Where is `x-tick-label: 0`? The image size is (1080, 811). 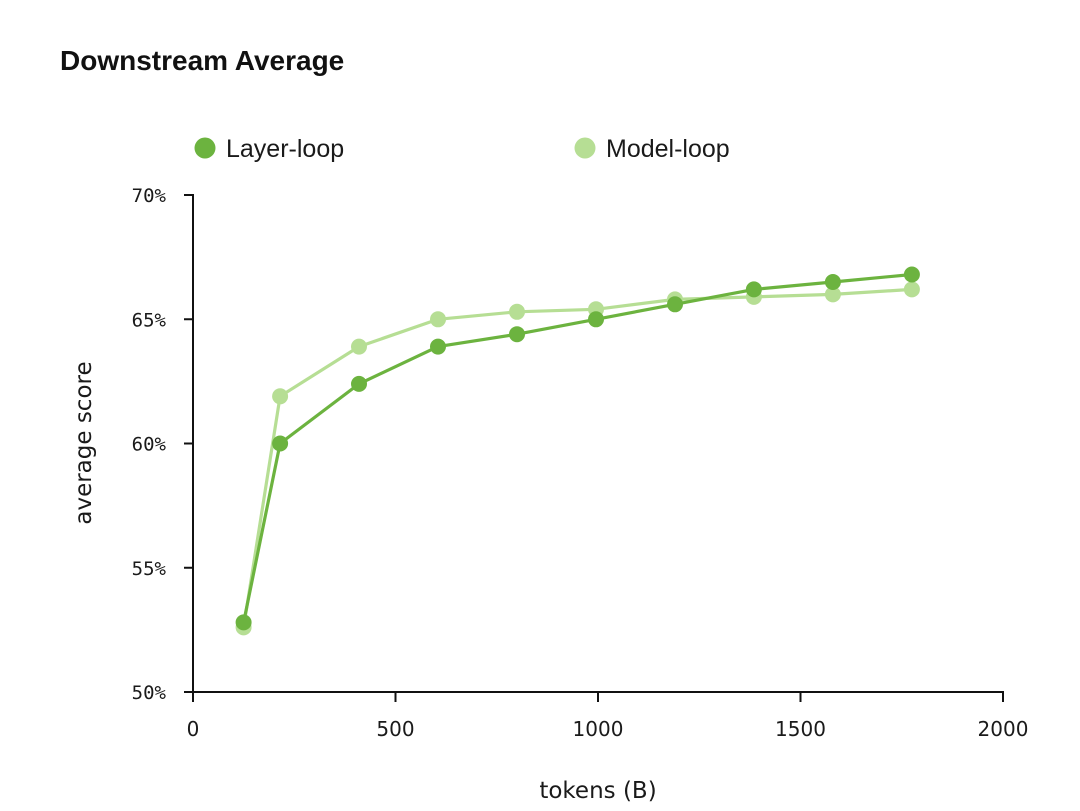 x-tick-label: 0 is located at coordinates (193, 729).